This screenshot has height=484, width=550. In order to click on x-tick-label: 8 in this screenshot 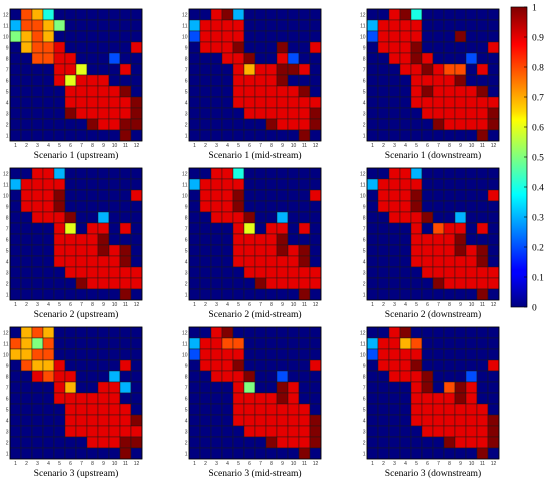, I will do `click(449, 464)`.